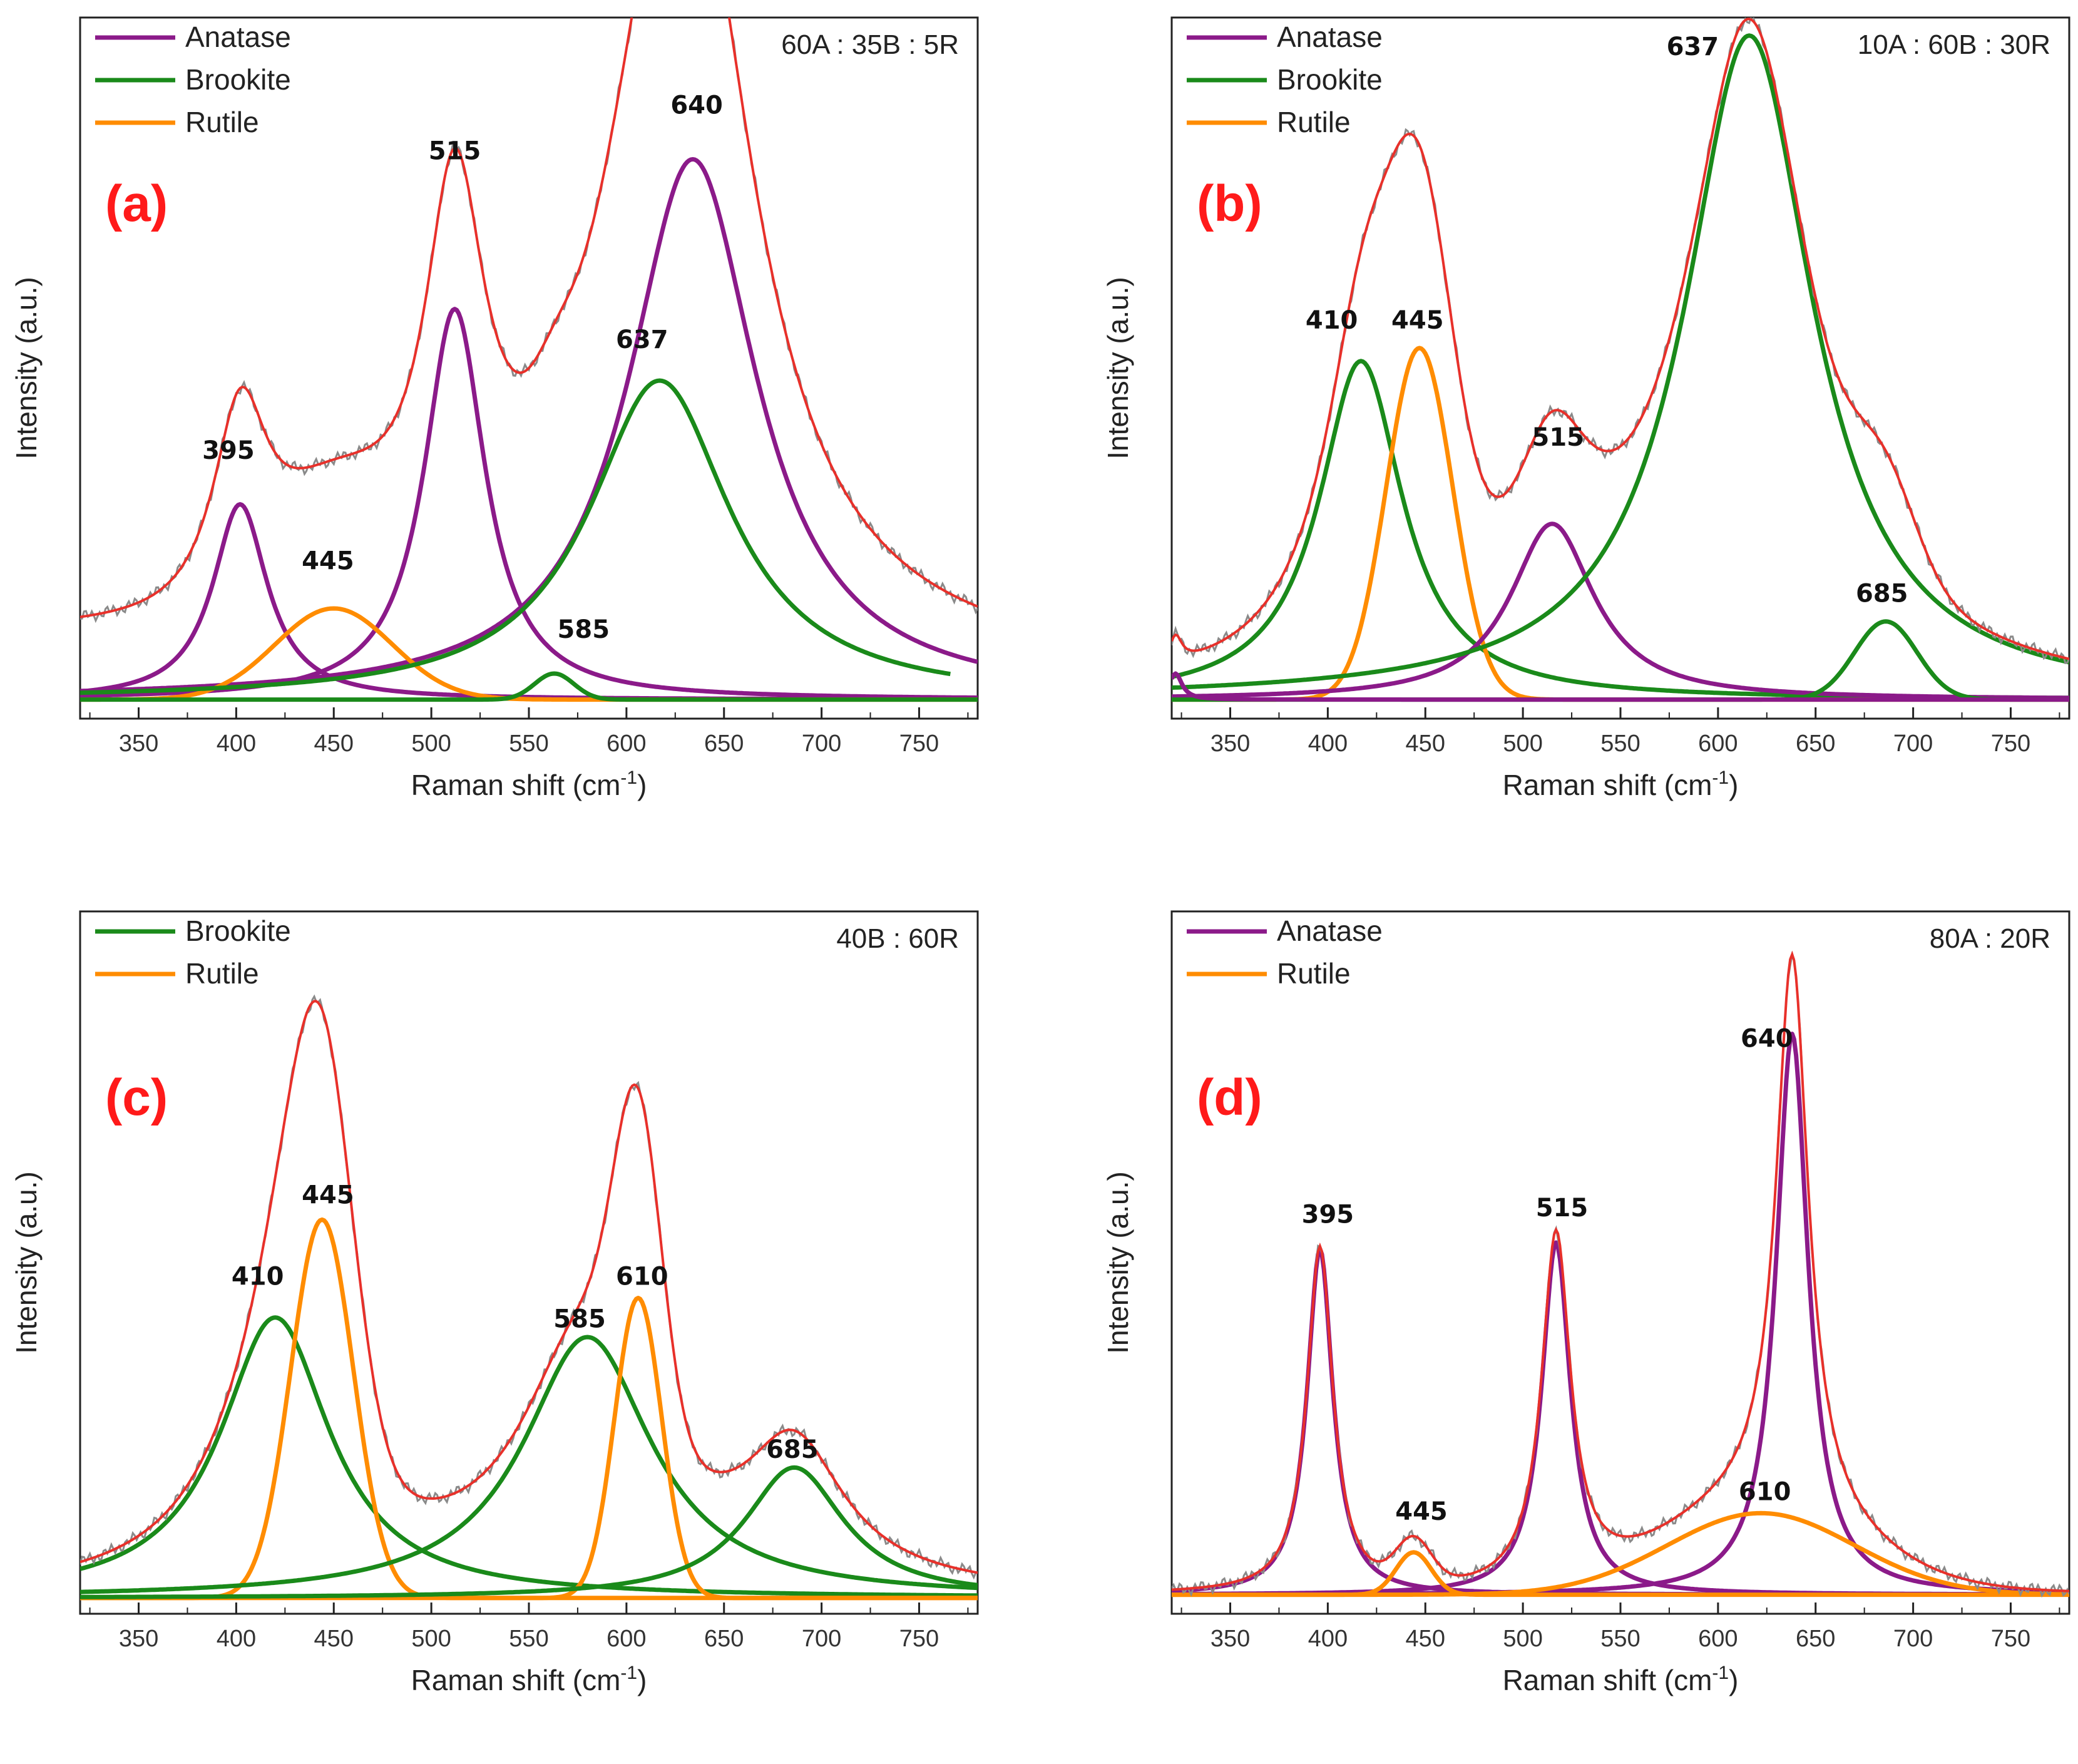 The height and width of the screenshot is (1764, 2078). Describe the element at coordinates (870, 45) in the screenshot. I see `composition-ratio: 60A : 35B : 5R` at that location.